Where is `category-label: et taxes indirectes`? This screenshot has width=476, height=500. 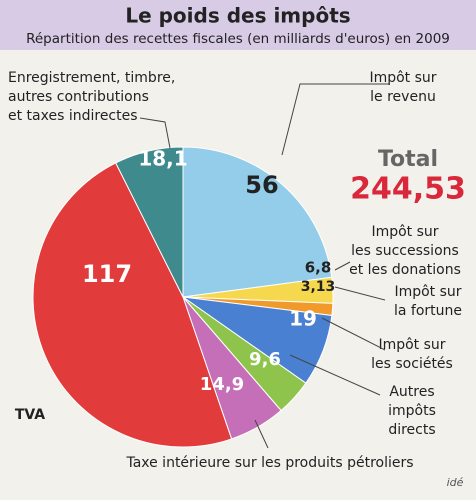
category-label: et taxes indirectes is located at coordinates (73, 116).